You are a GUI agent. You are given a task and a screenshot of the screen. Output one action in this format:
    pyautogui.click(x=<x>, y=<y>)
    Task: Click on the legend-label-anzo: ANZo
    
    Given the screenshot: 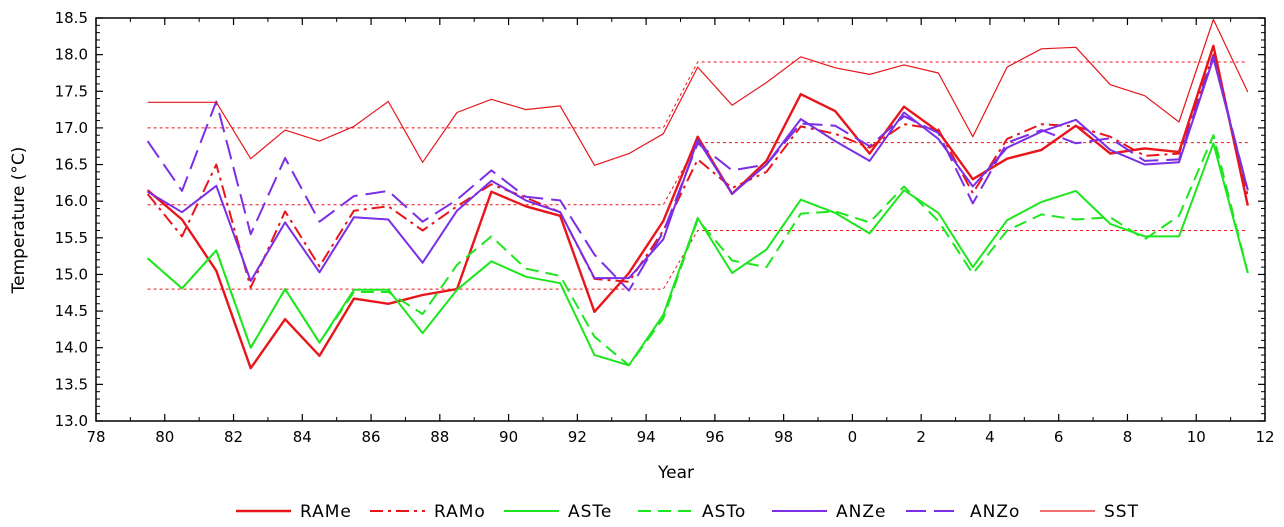 What is the action you would take?
    pyautogui.click(x=995, y=512)
    